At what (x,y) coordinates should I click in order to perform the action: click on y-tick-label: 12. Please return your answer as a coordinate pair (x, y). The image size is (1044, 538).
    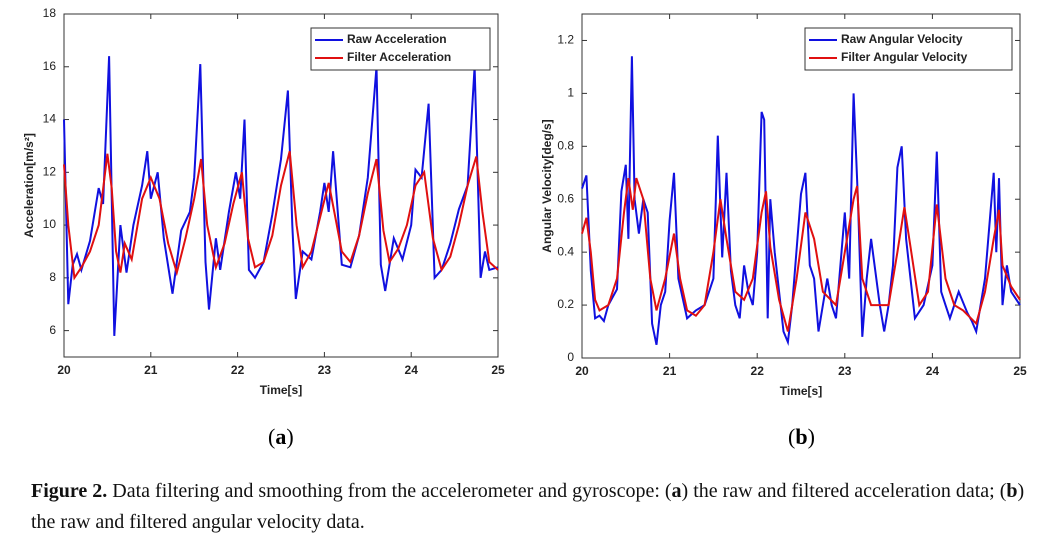
    Looking at the image, I should click on (50, 171).